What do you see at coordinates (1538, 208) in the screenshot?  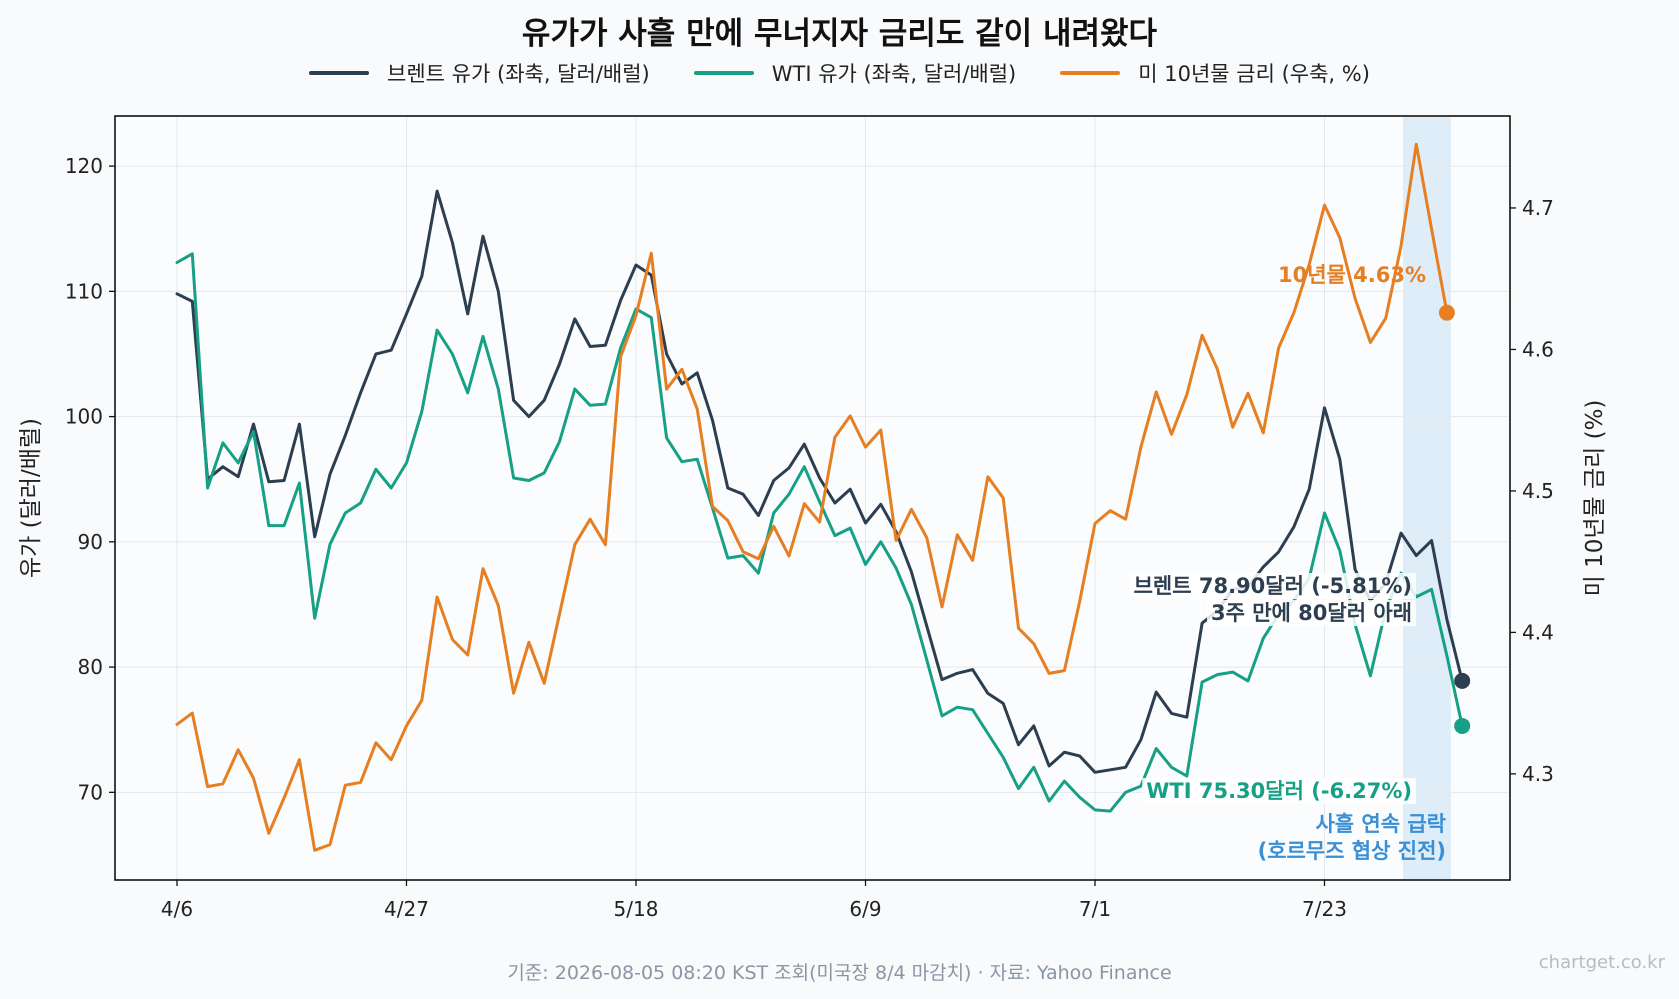 I see `y-right-tick-label: 4.7` at bounding box center [1538, 208].